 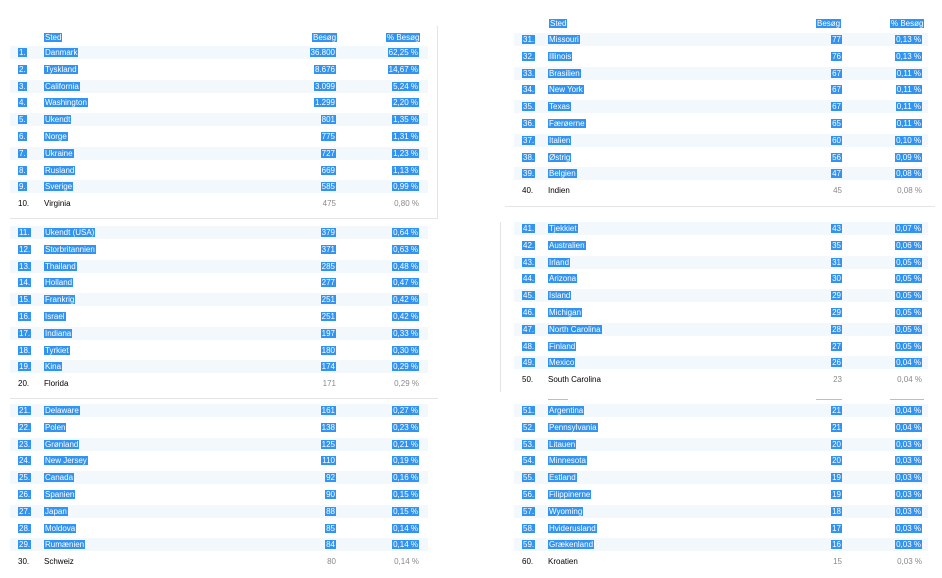 I want to click on row-visits: 28, so click(x=836, y=329).